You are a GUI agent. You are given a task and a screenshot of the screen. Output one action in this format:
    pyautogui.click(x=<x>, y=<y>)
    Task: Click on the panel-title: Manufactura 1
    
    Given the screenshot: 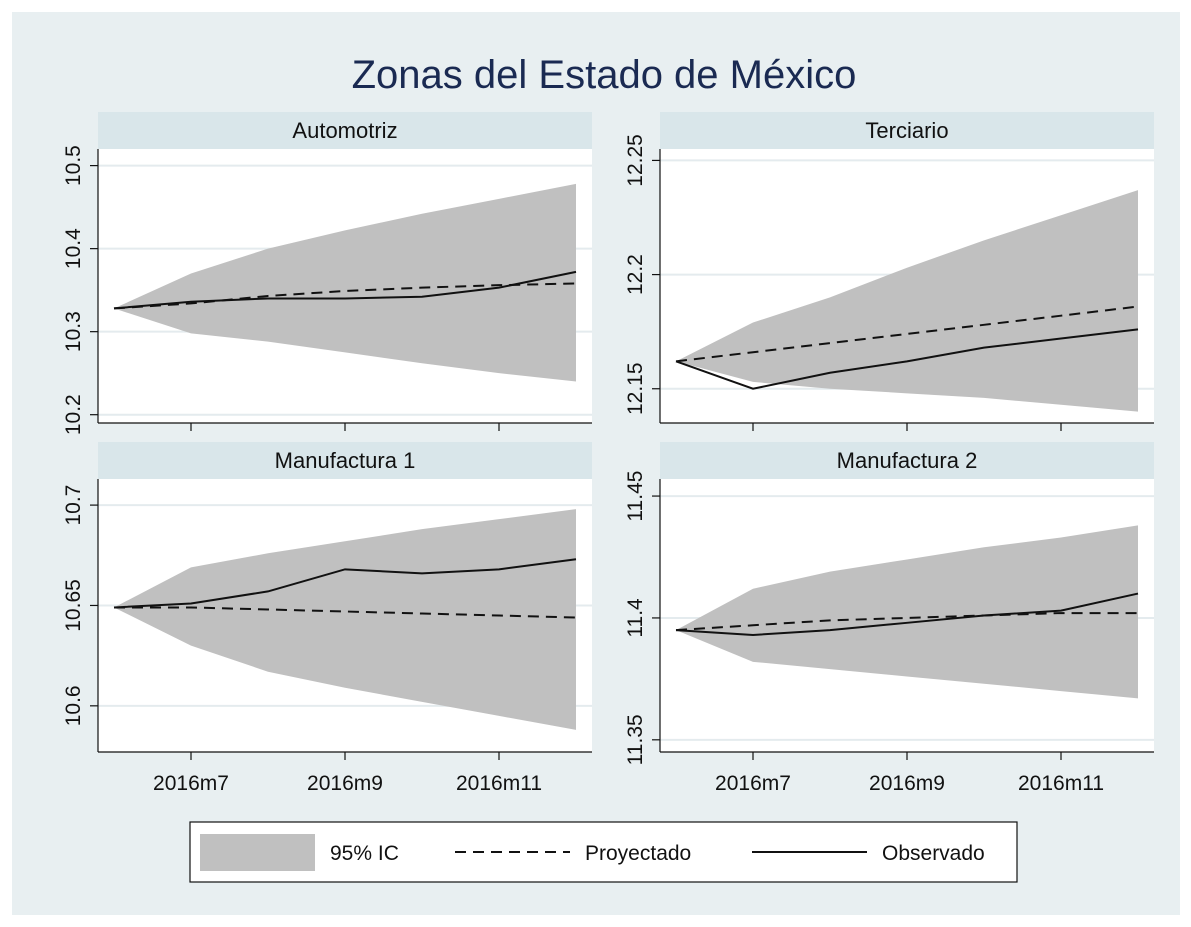 What is the action you would take?
    pyautogui.click(x=345, y=460)
    